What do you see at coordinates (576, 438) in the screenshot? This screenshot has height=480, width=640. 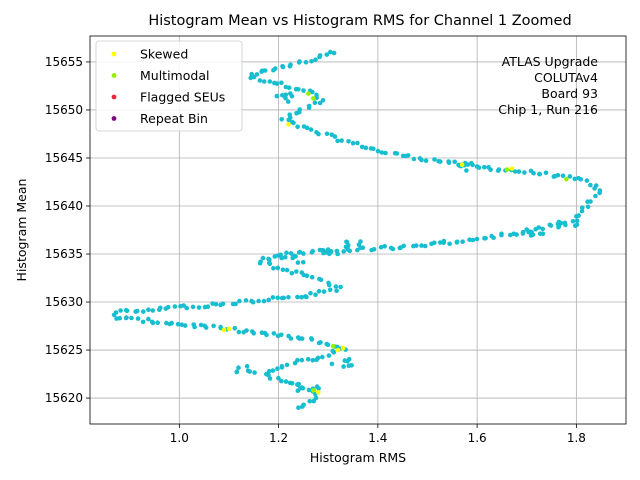 I see `x-tick-label: 1.8` at bounding box center [576, 438].